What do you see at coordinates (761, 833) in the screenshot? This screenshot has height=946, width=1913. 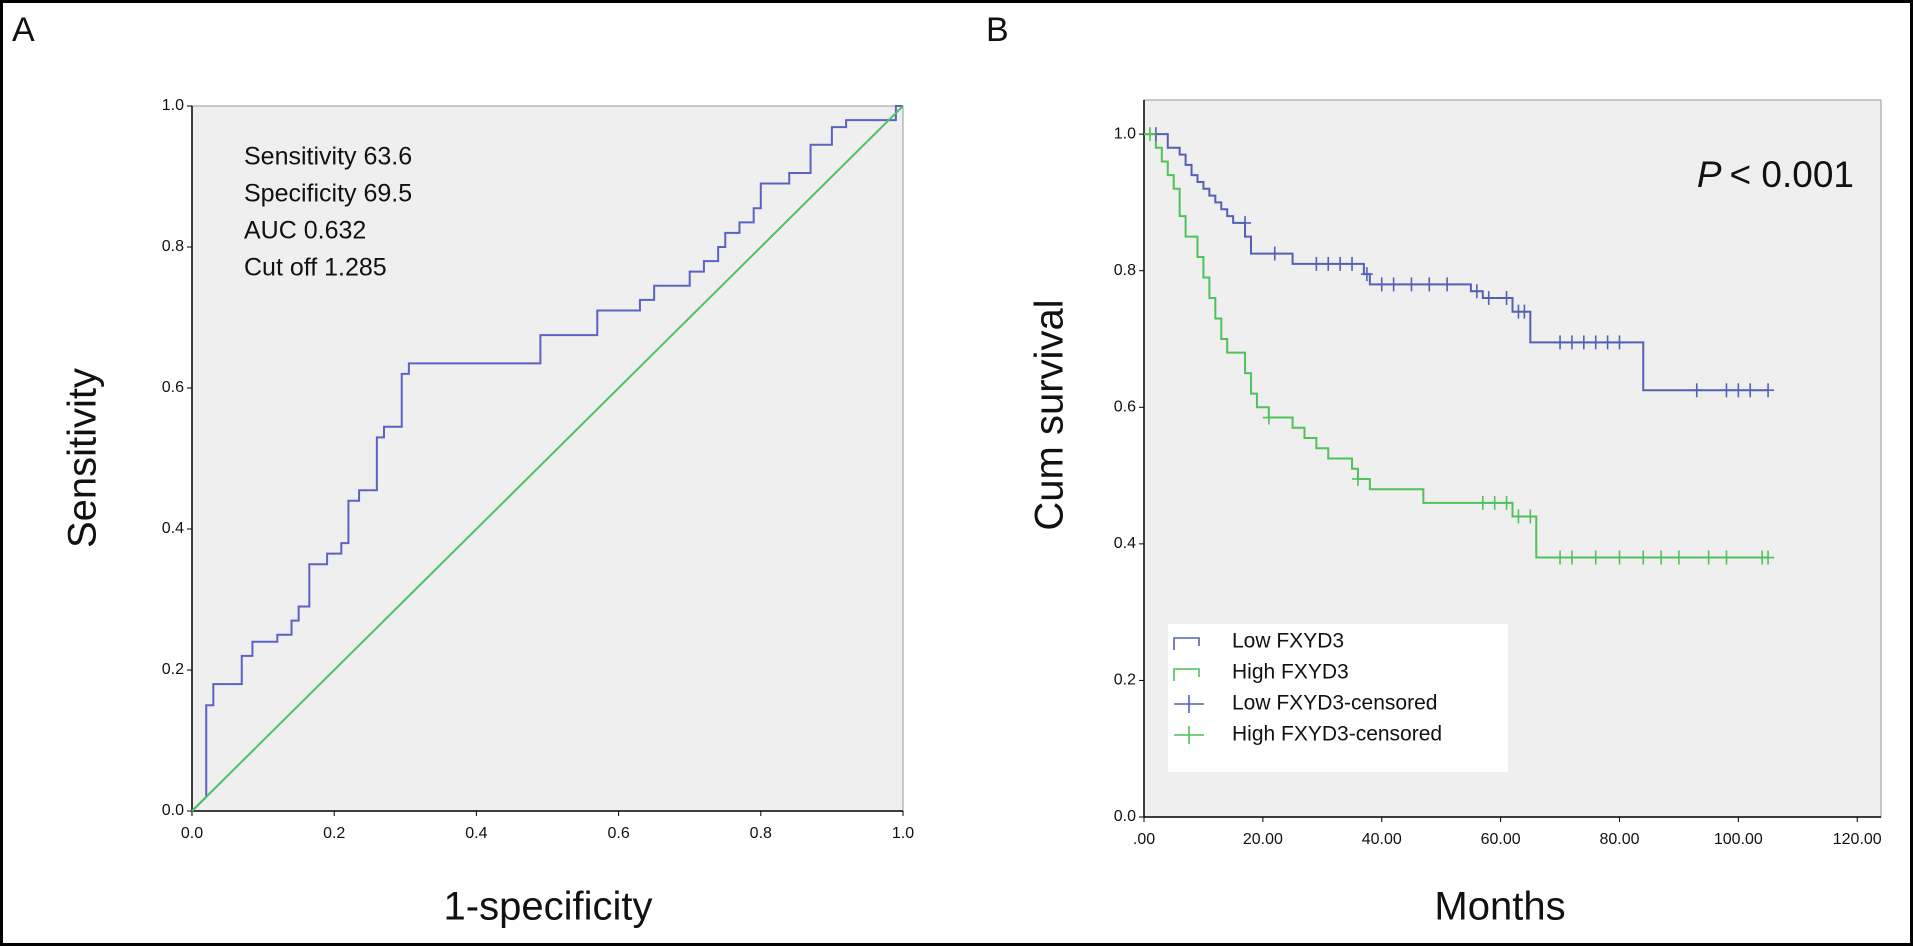 I see `x-tick-label: 0.8` at bounding box center [761, 833].